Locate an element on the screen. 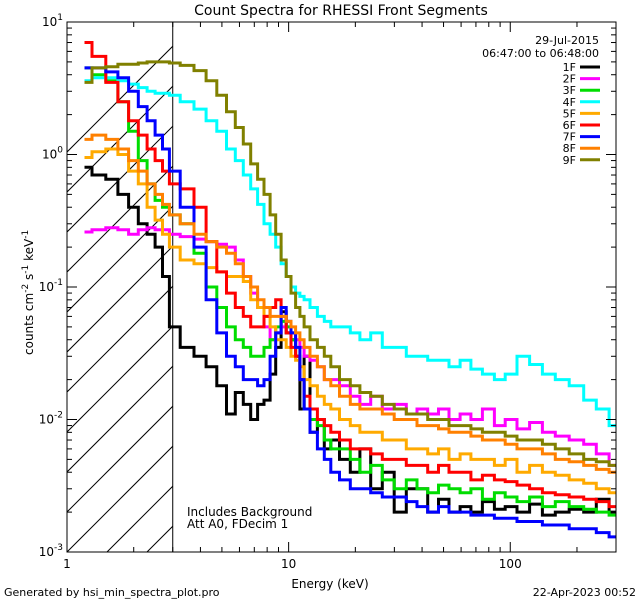  legend-label-7F: 7F is located at coordinates (569, 137).